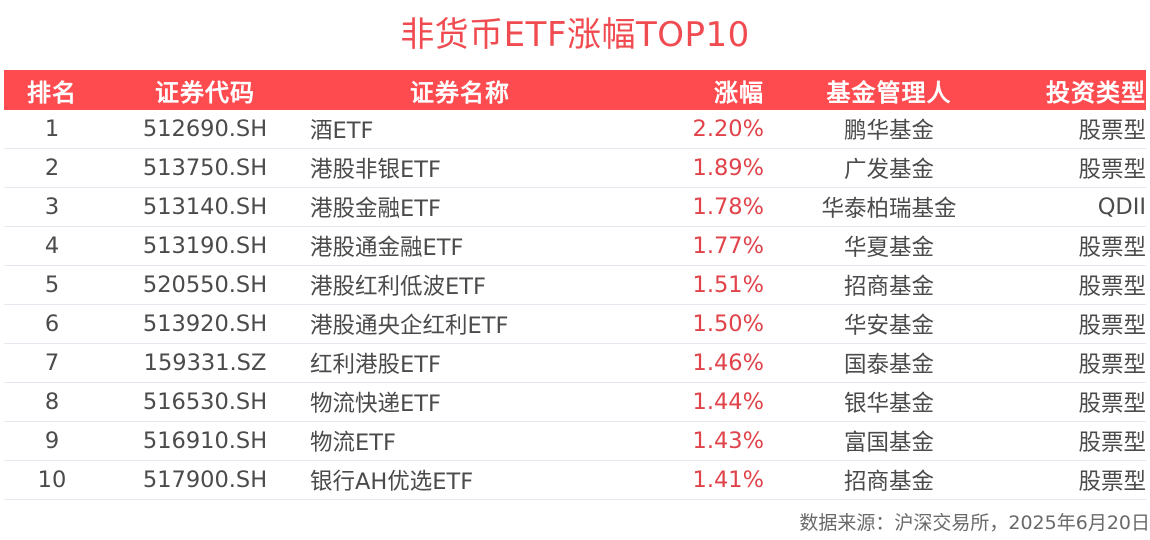 This screenshot has height=540, width=1150. What do you see at coordinates (728, 363) in the screenshot?
I see `cell-change: 1.46%` at bounding box center [728, 363].